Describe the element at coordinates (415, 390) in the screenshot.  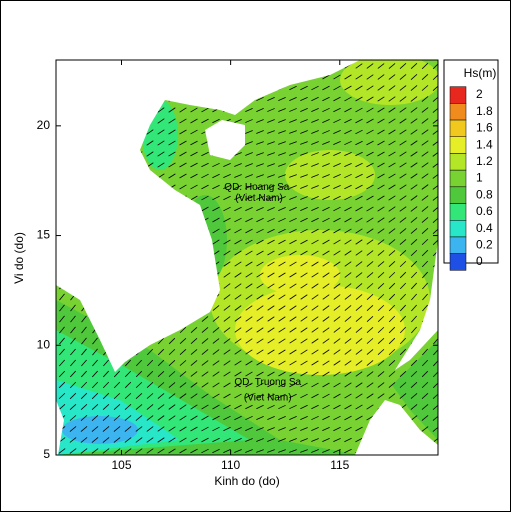
I see `field-region` at that location.